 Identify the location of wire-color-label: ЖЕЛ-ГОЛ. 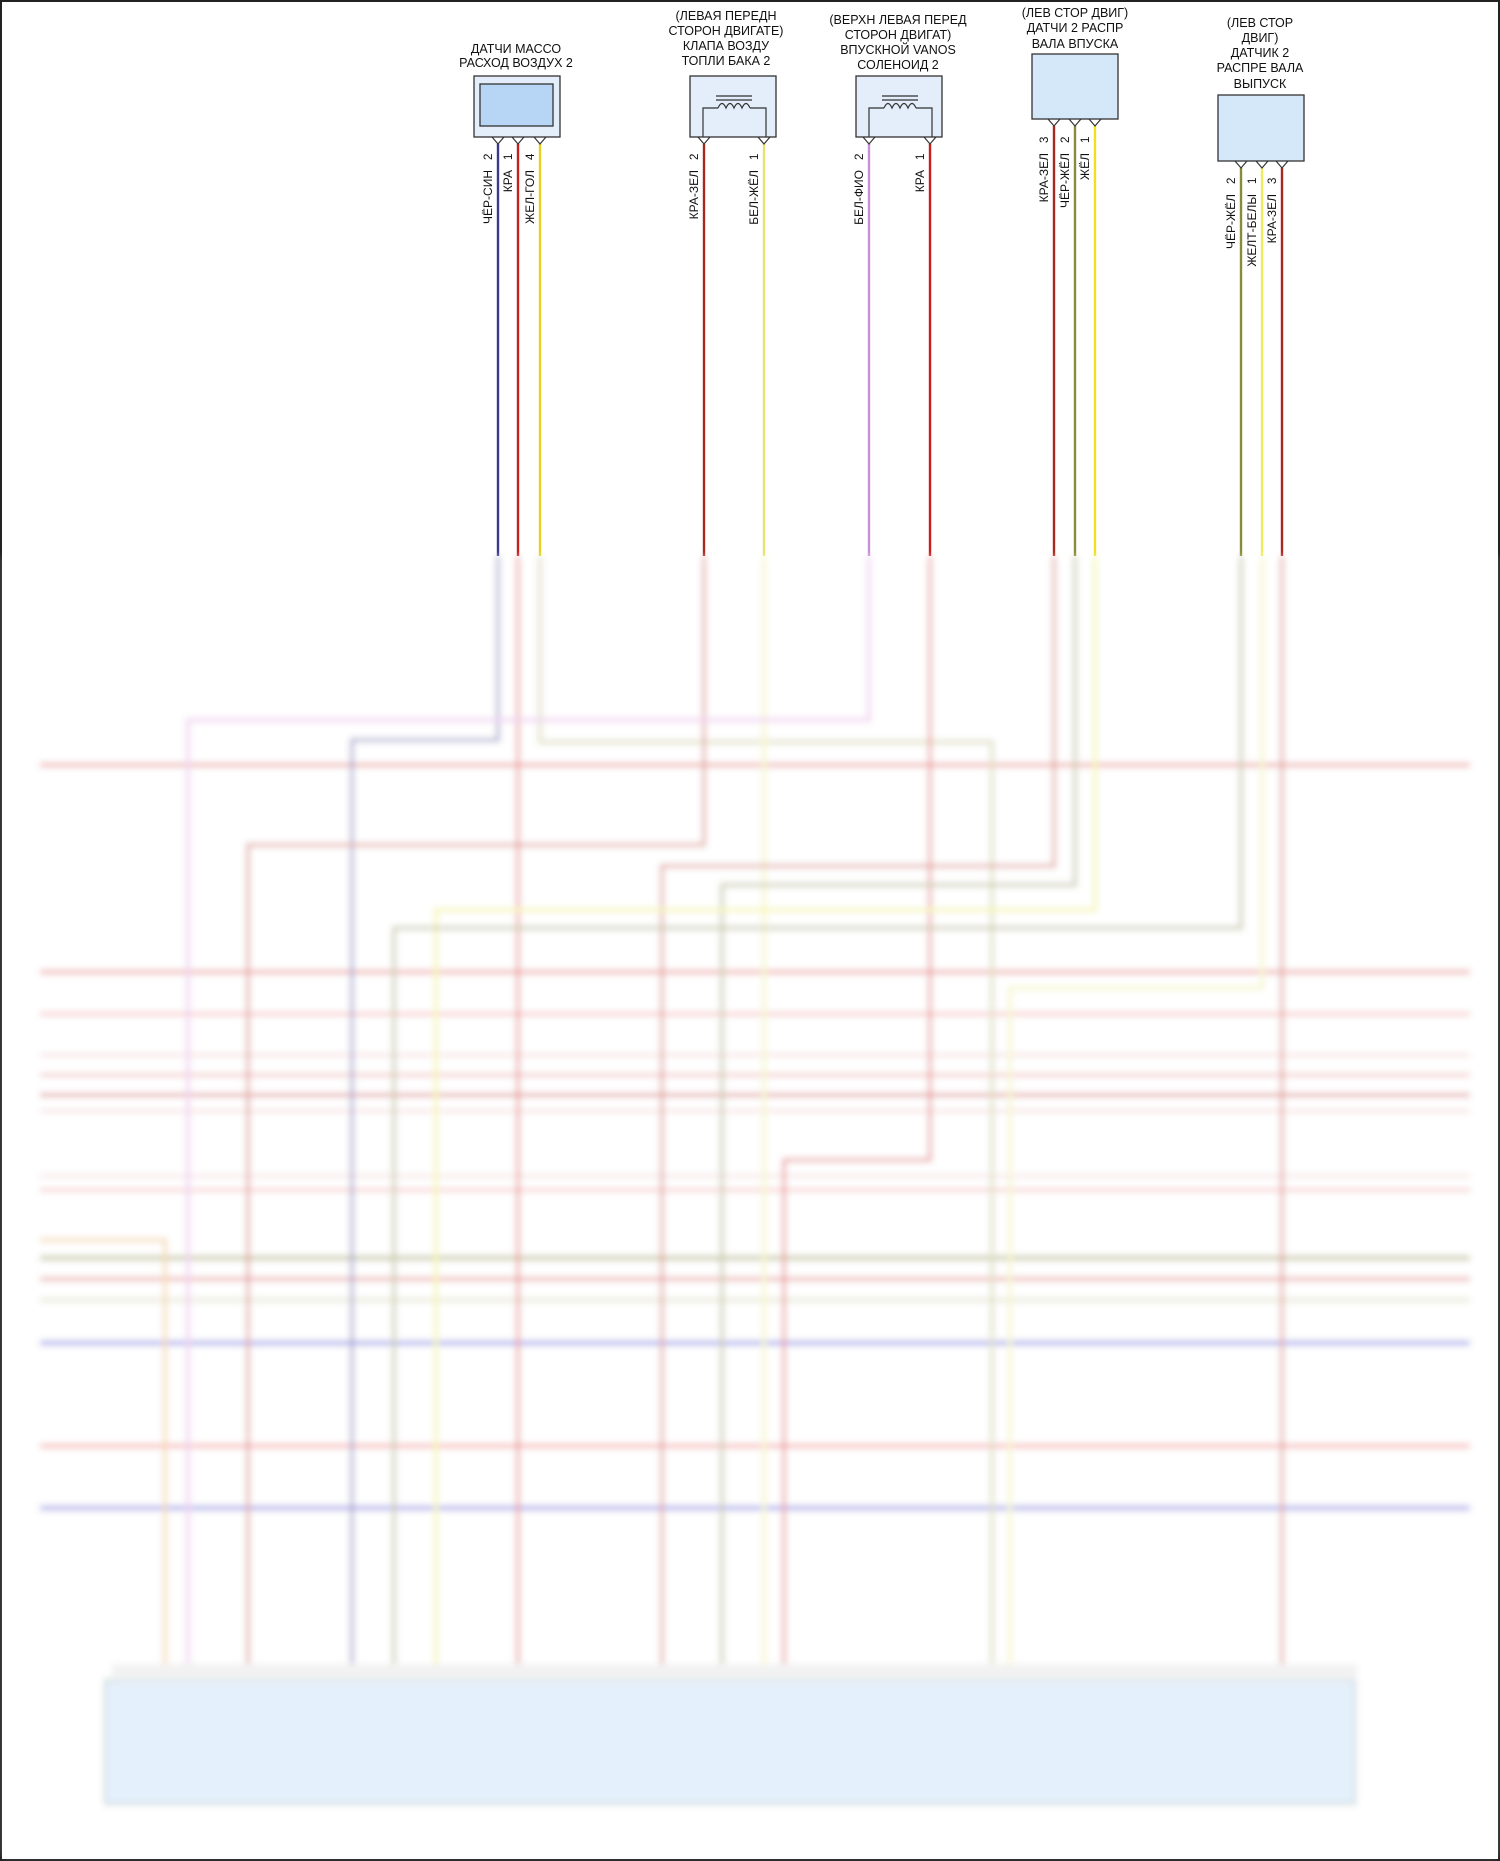
(530, 197).